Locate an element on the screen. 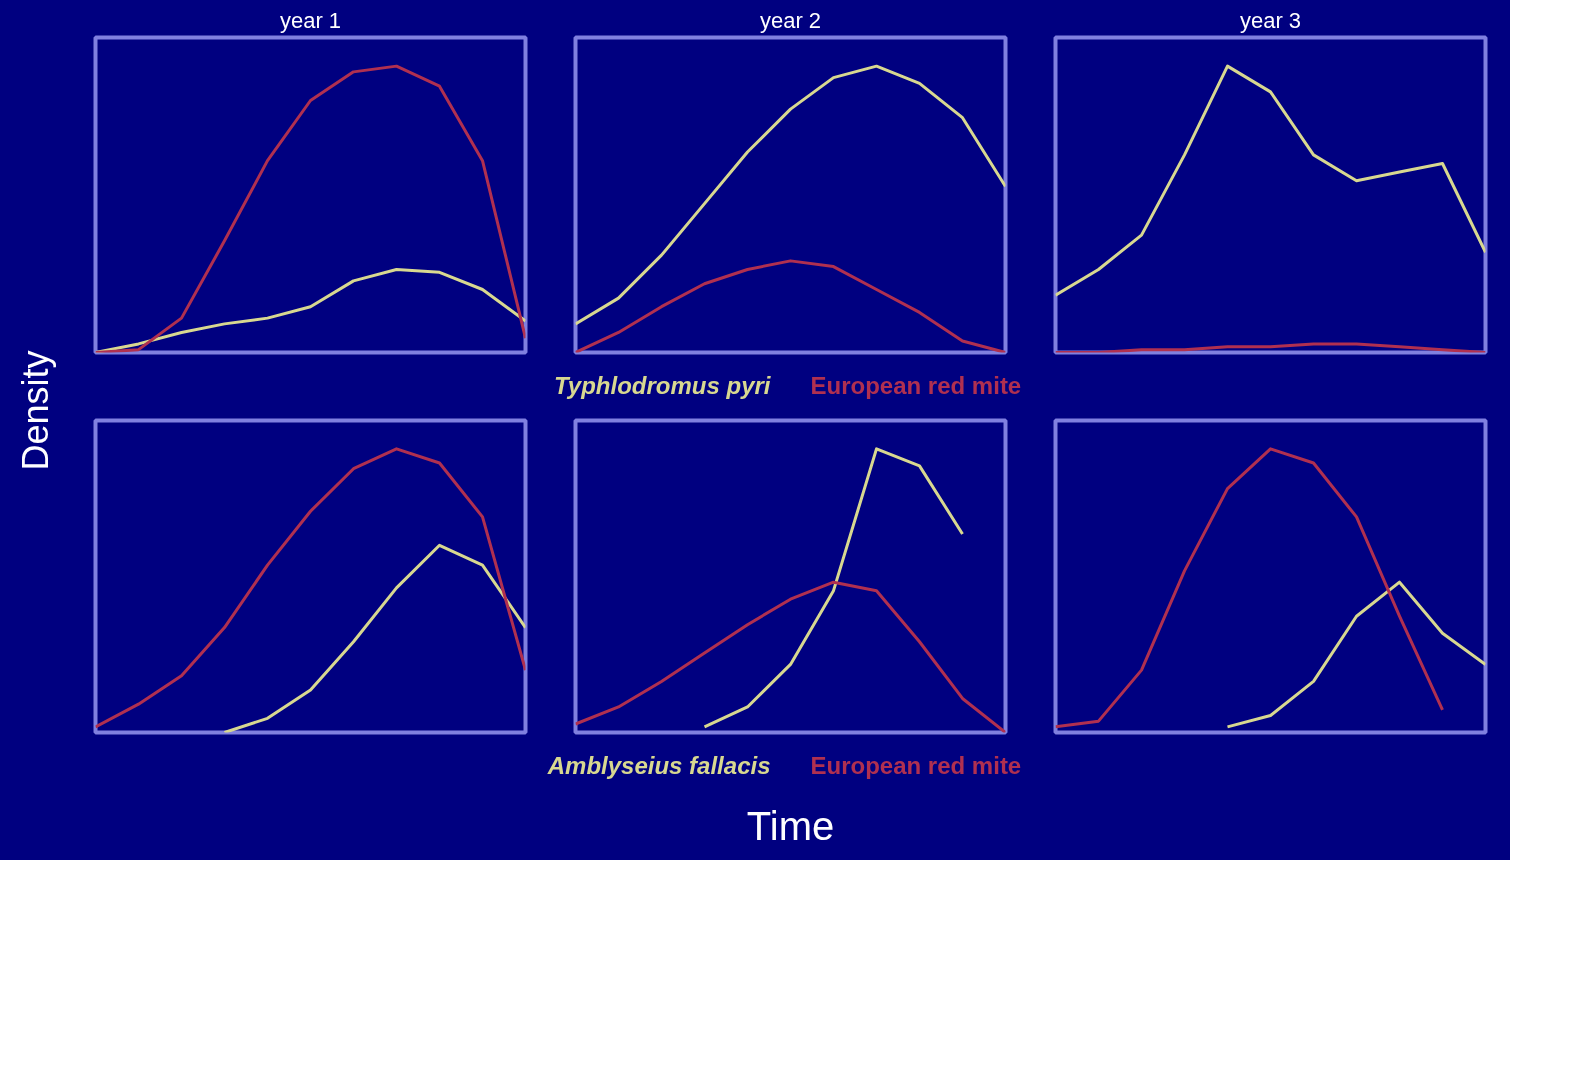 Image resolution: width=1575 pixels, height=1070 pixels. text: Typhlodromus pyri is located at coordinates (663, 385).